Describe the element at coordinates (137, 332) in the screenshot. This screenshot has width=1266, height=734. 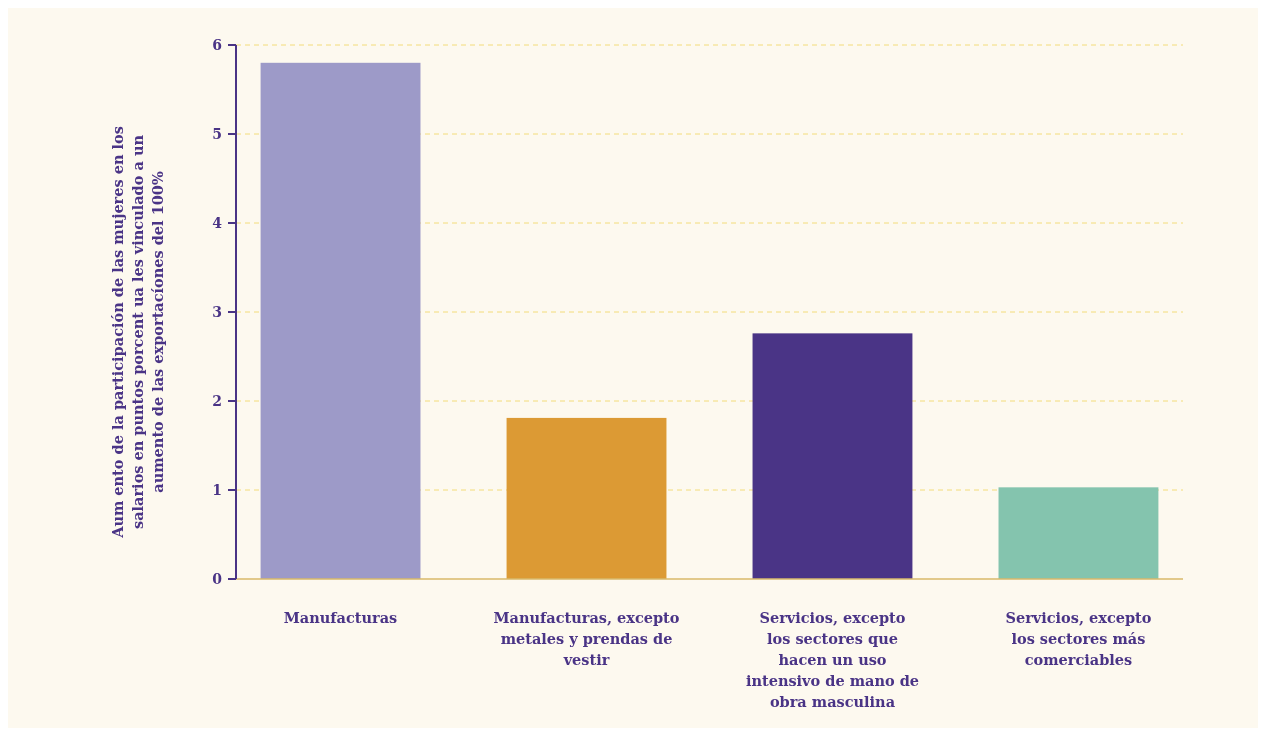
I see `y-axis-title: Aum ento de la participación de las mujeres en los salarios en puntos porcent ua les vinculado a un aumento de las exportacíones del 100%` at that location.